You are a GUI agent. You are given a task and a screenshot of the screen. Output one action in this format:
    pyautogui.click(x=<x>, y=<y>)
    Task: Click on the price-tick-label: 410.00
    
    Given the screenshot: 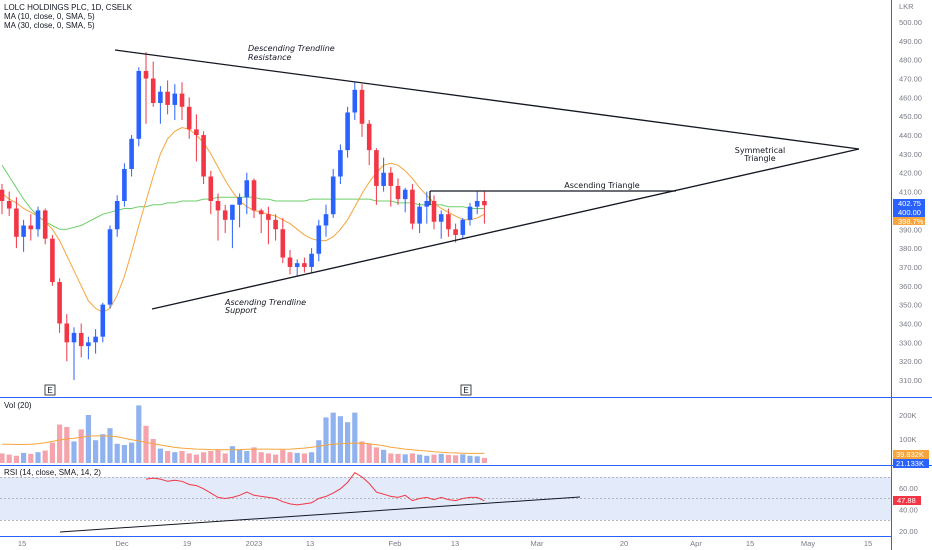 What is the action you would take?
    pyautogui.click(x=910, y=192)
    